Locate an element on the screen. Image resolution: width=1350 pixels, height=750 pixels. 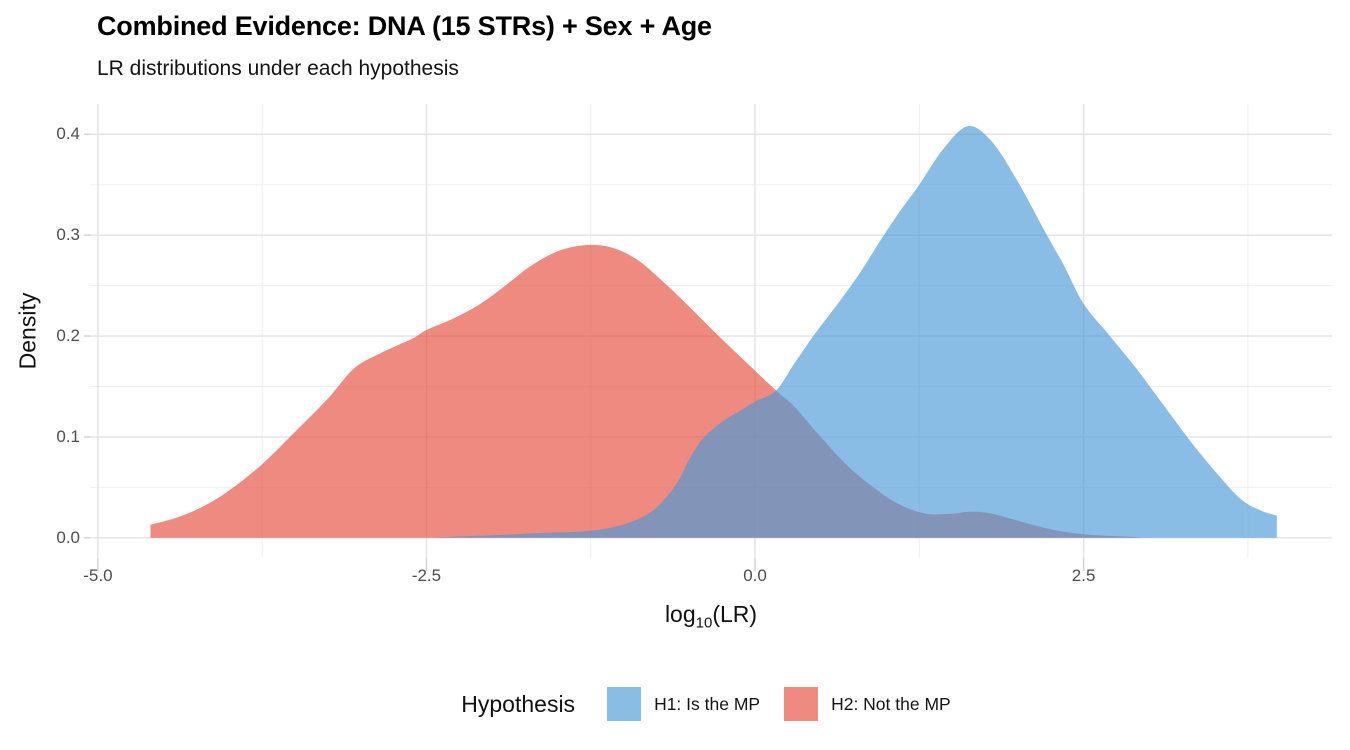
x-axis-title: log10(LR) is located at coordinates (711, 616).